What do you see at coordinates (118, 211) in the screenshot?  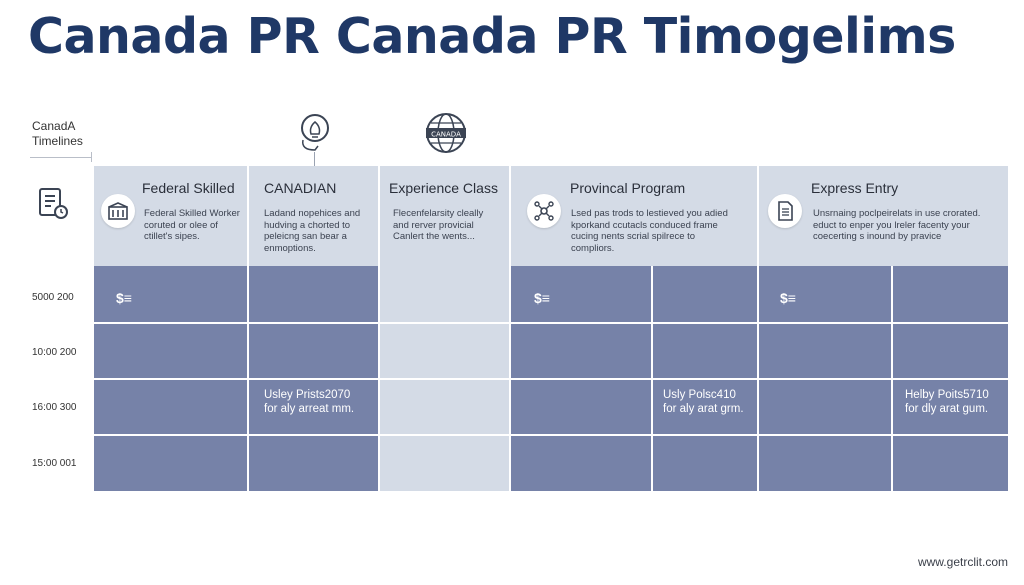 I see `building-icon` at bounding box center [118, 211].